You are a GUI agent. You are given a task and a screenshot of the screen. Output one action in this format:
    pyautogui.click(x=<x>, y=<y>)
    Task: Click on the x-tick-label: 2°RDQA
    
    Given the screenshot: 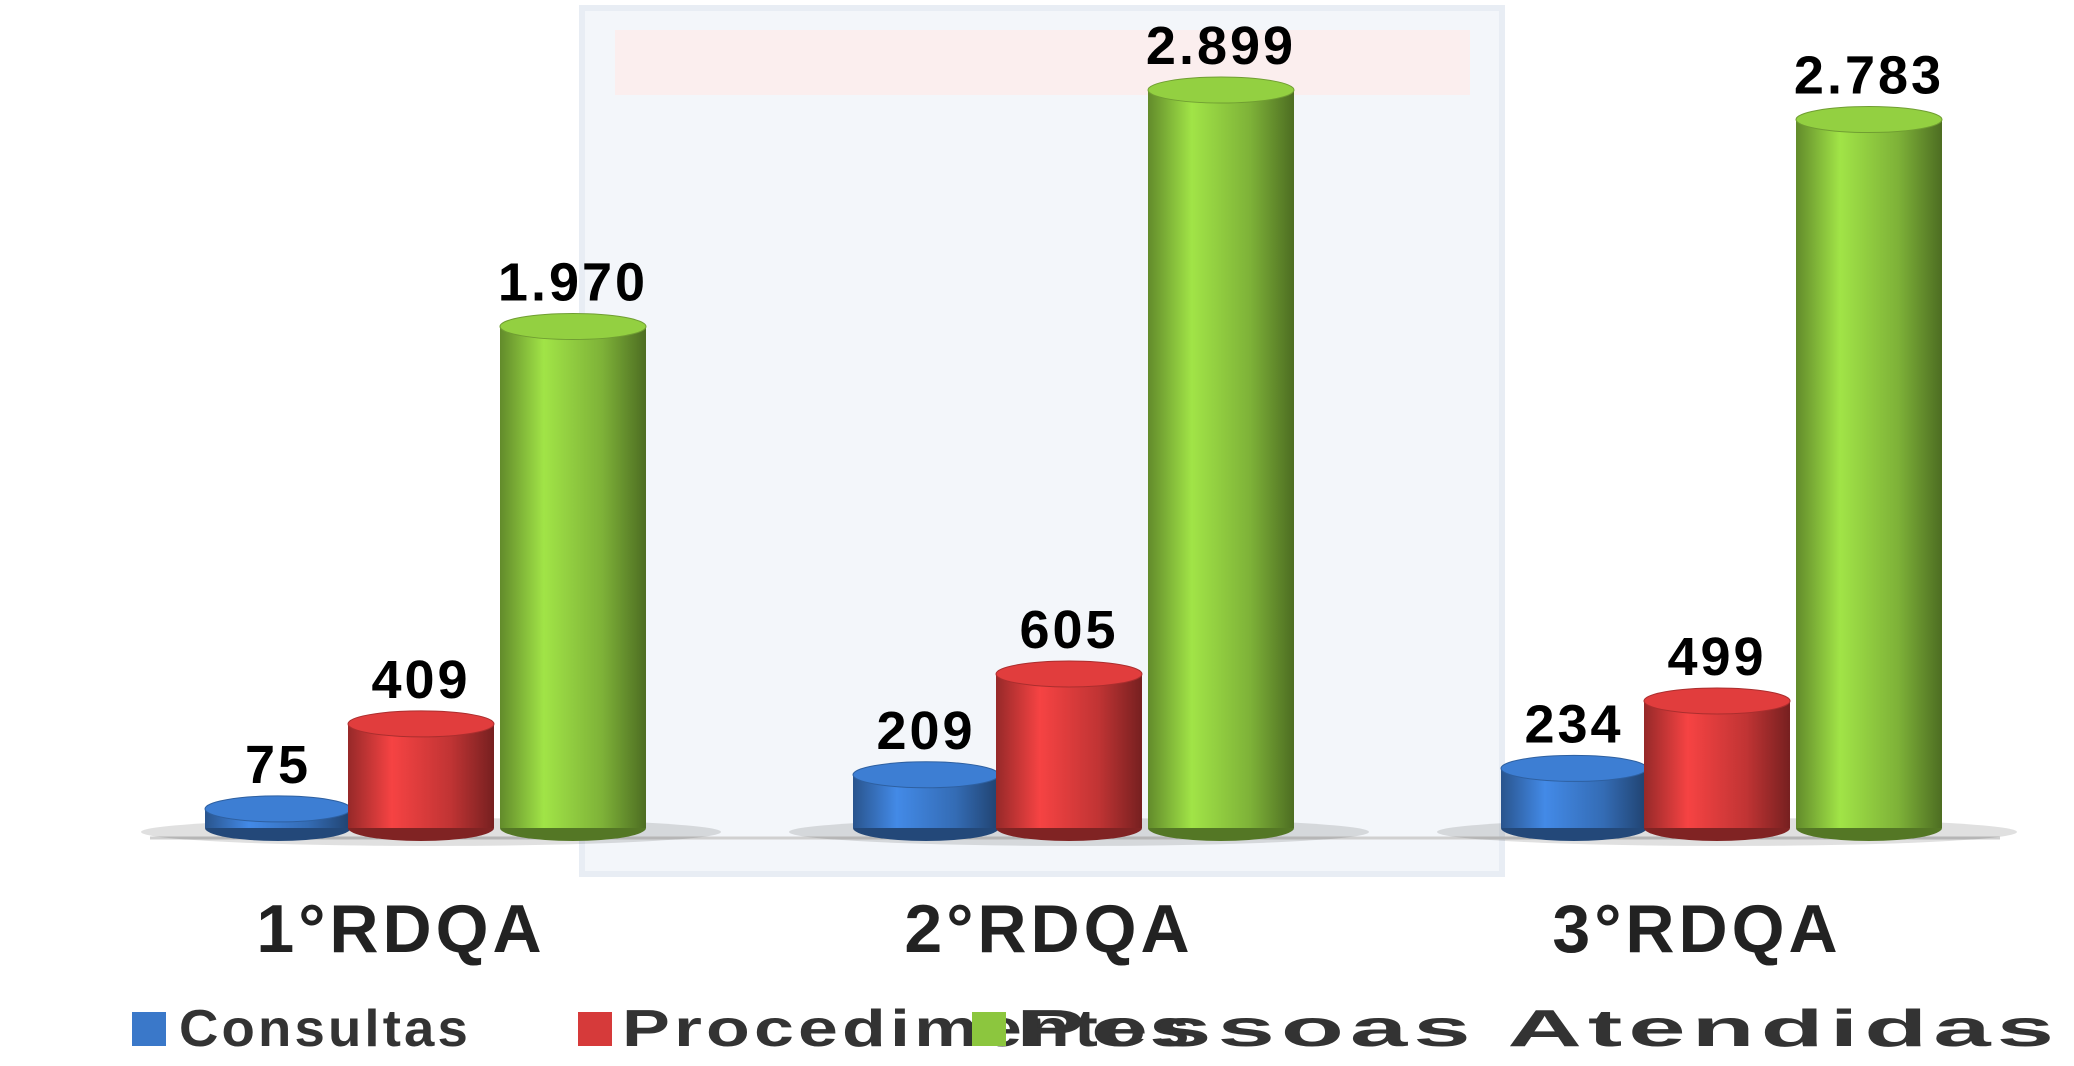 What is the action you would take?
    pyautogui.click(x=1048, y=929)
    